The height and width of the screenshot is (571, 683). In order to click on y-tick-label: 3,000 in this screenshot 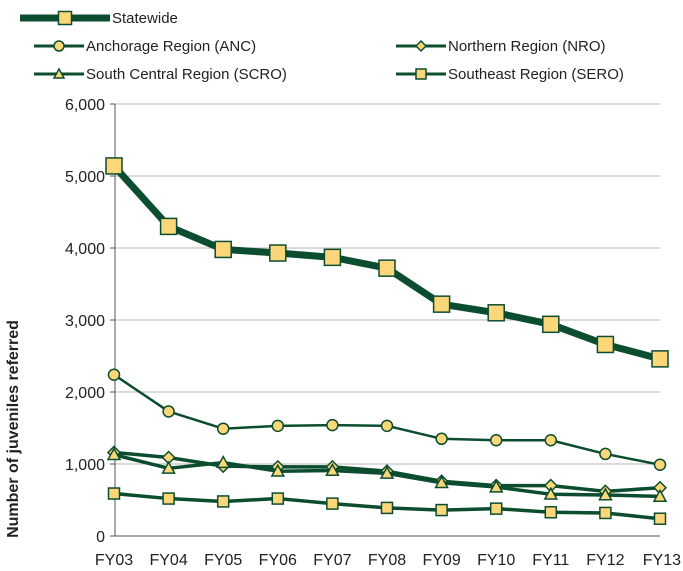, I will do `click(85, 321)`.